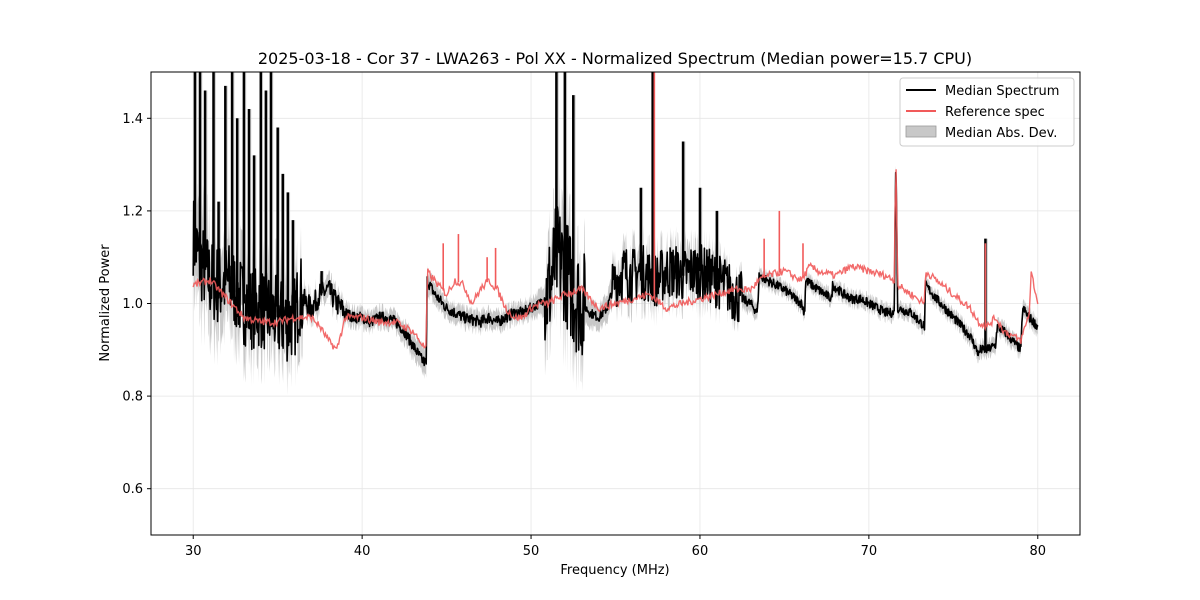 This screenshot has width=1200, height=600. Describe the element at coordinates (193, 551) in the screenshot. I see `x-tick-label: 30` at that location.